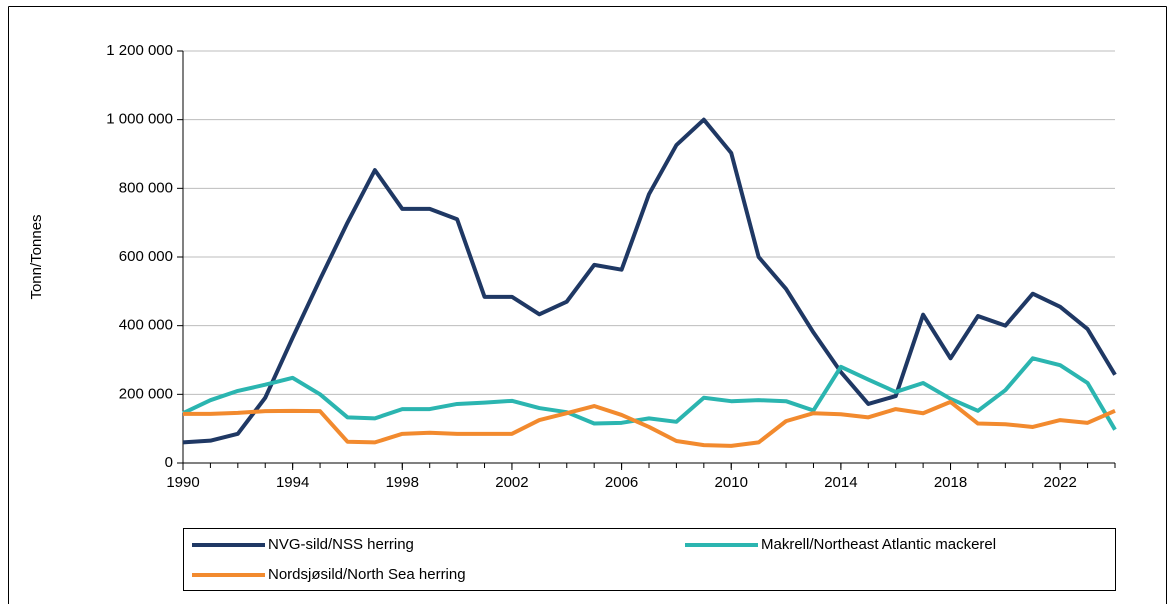  What do you see at coordinates (139, 50) in the screenshot?
I see `y-tick-label: 1 200 000` at bounding box center [139, 50].